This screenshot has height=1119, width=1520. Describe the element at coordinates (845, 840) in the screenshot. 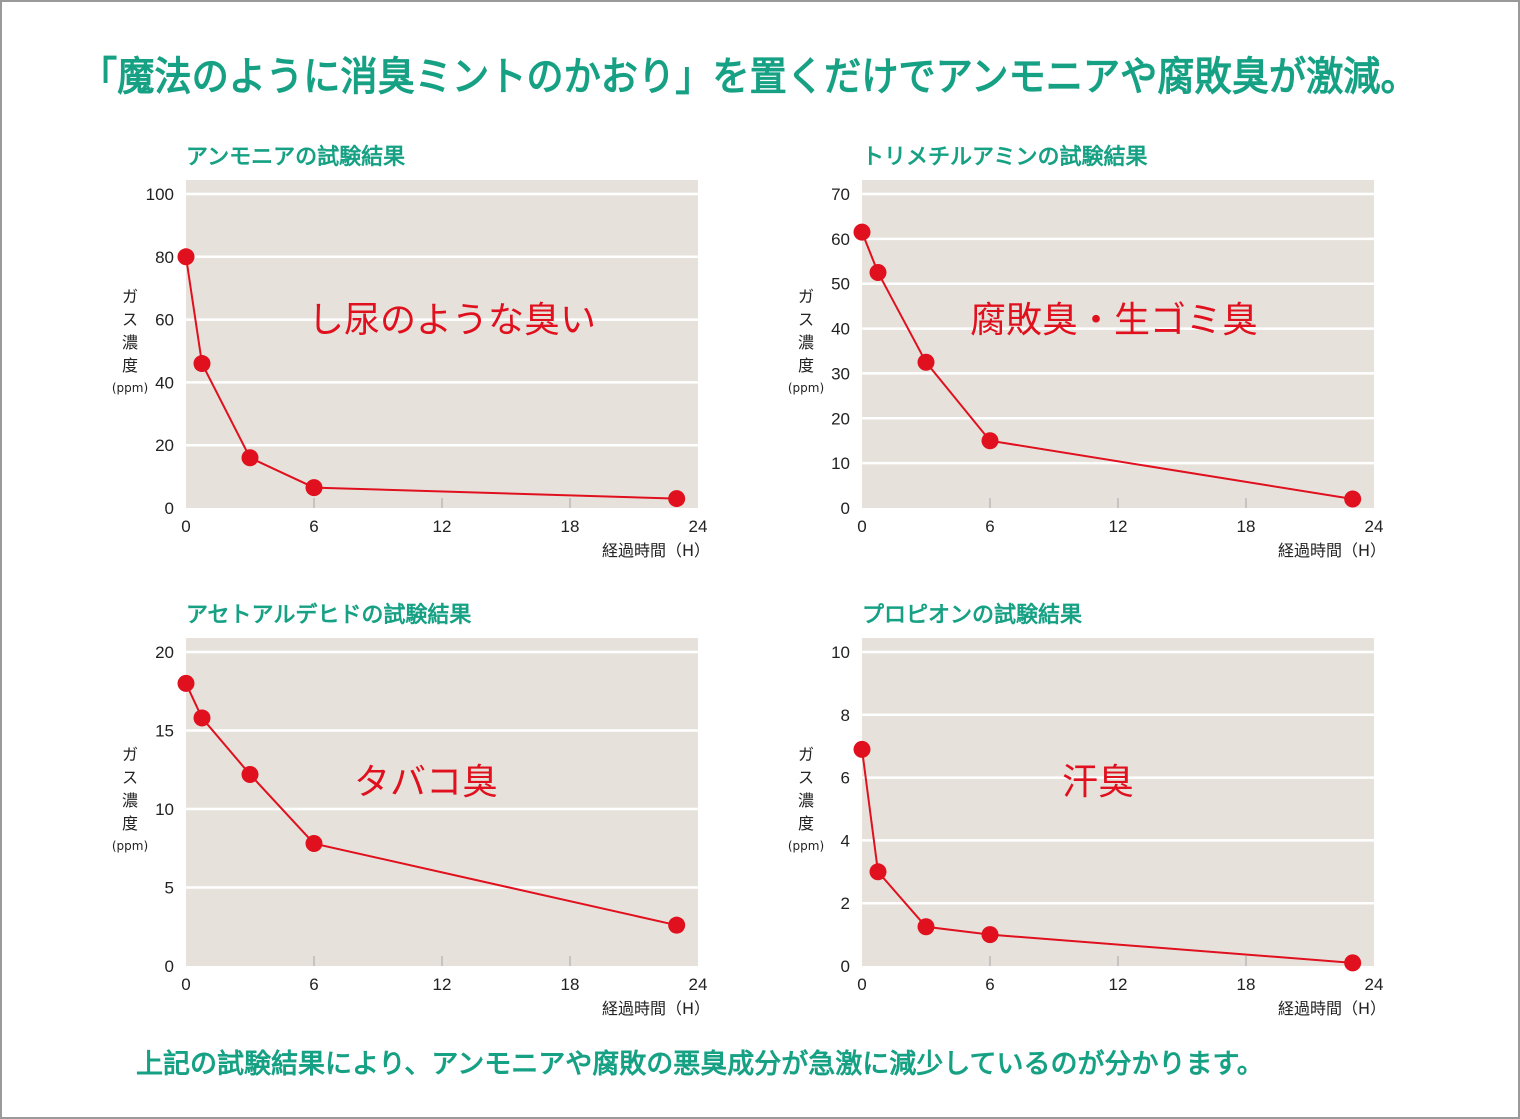

I see `y-tick-label: 4` at that location.